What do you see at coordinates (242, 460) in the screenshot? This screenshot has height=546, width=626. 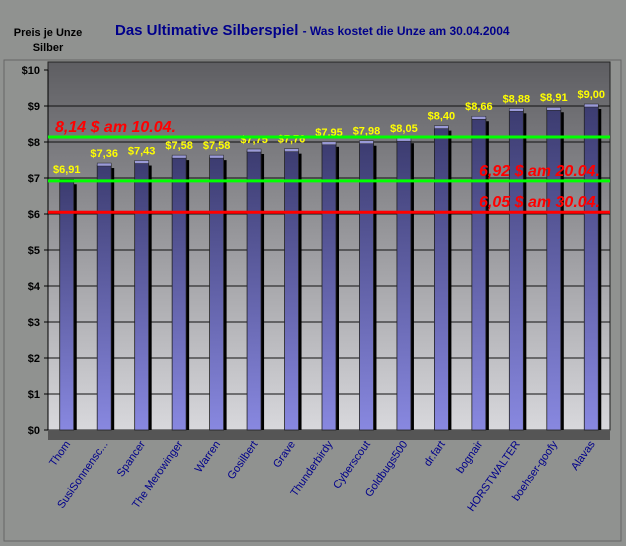 I see `category-label: Gosilbert` at bounding box center [242, 460].